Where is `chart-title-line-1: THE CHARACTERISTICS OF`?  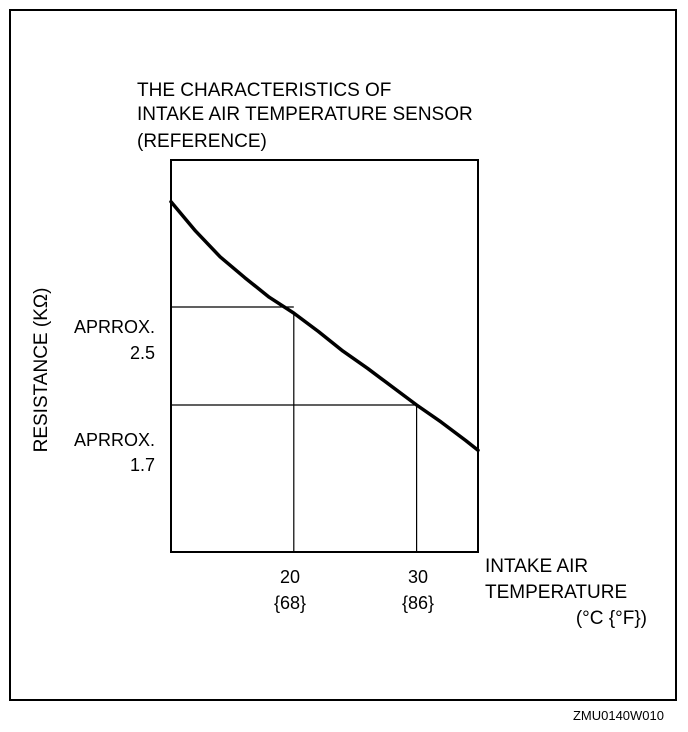
chart-title-line-1: THE CHARACTERISTICS OF is located at coordinates (264, 90).